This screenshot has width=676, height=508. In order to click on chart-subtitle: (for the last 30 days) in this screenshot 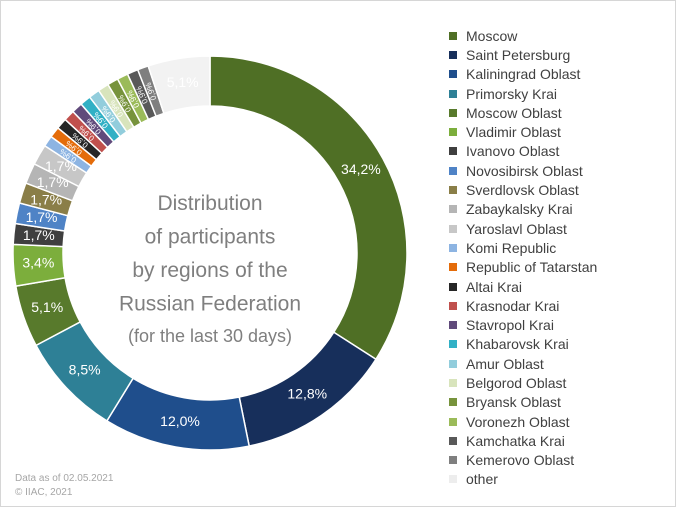, I will do `click(210, 336)`.